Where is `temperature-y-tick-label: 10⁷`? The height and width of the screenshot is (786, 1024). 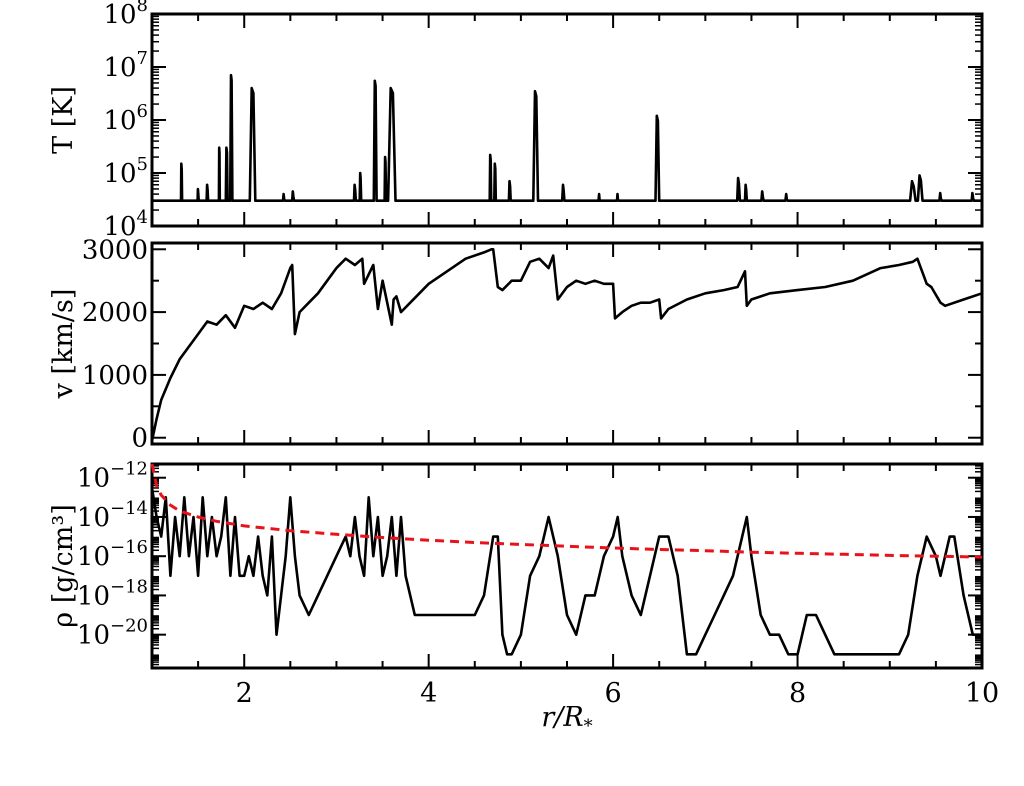
temperature-y-tick-label: 10⁷ is located at coordinates (125, 65).